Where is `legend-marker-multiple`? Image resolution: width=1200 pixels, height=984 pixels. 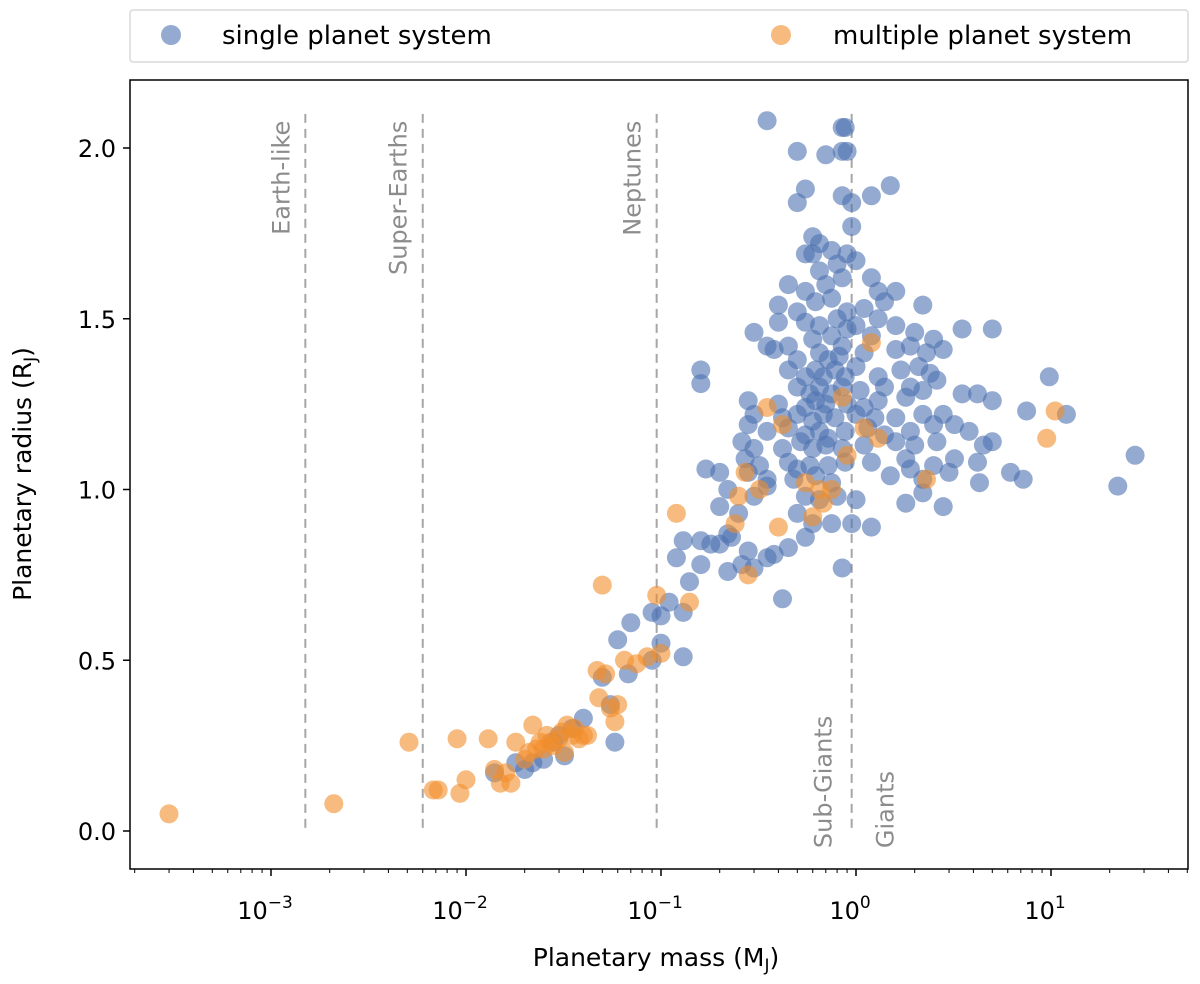
legend-marker-multiple is located at coordinates (781, 35).